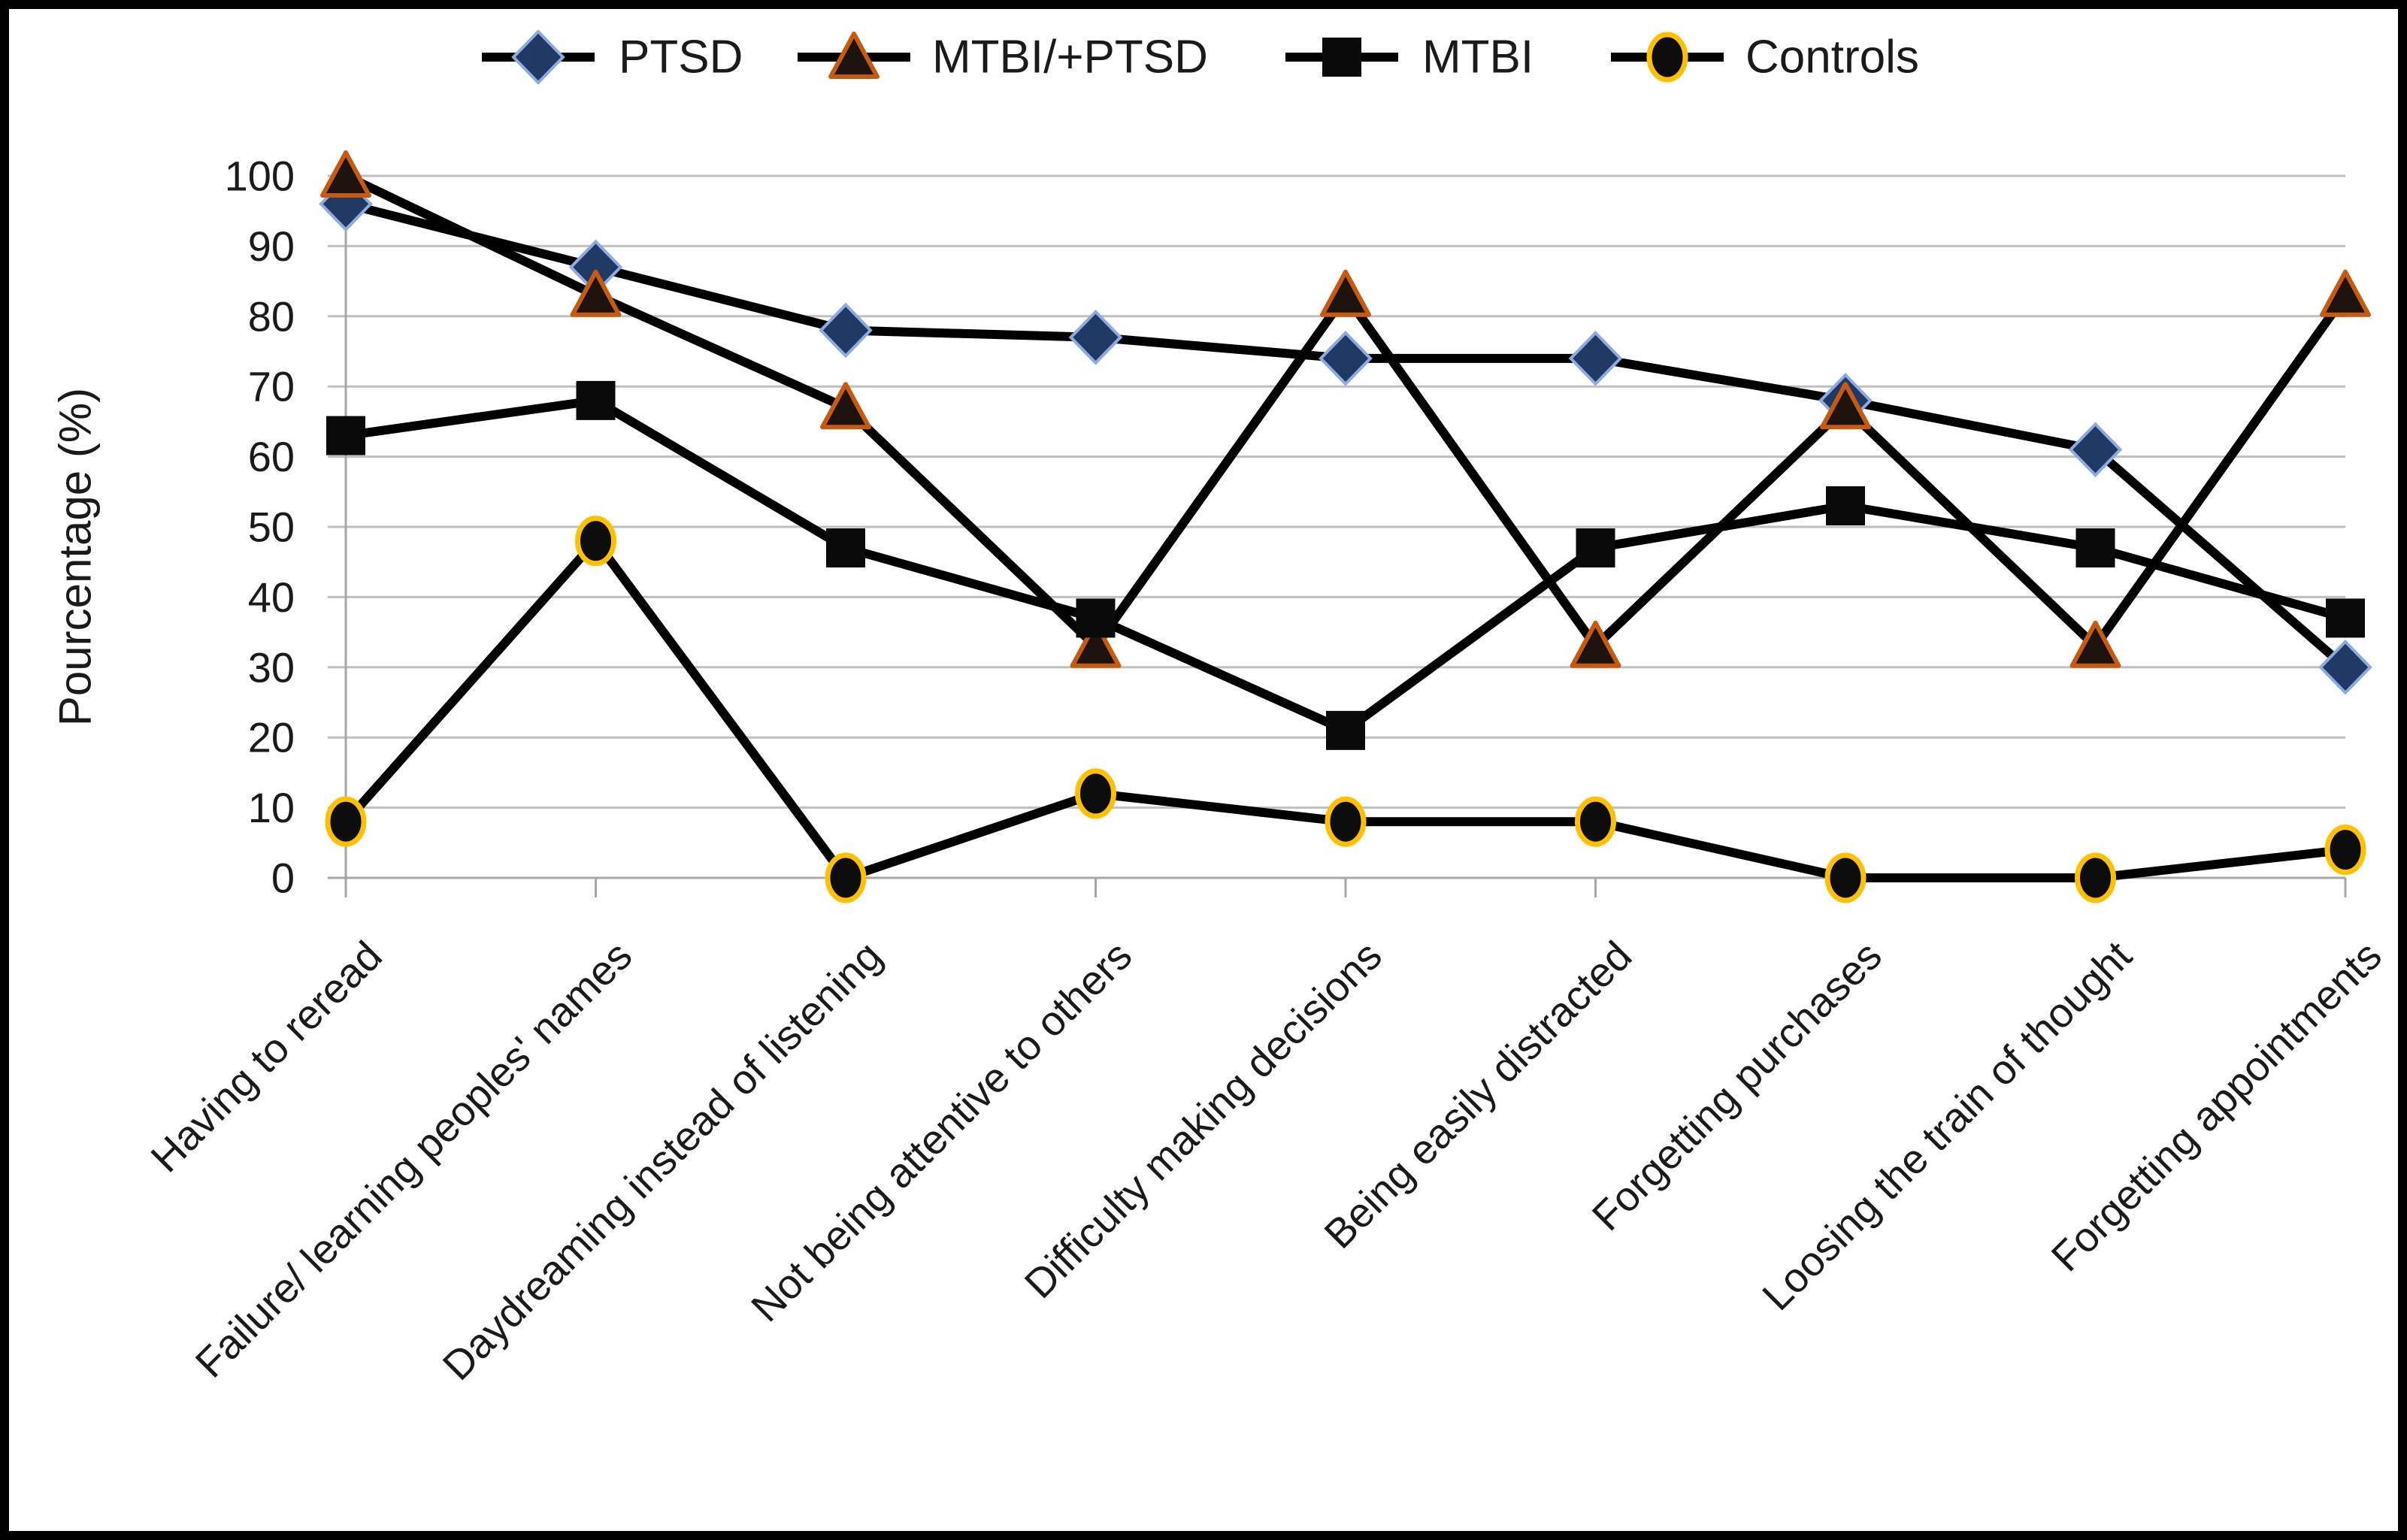  I want to click on y-tick-label-70: 70, so click(271, 386).